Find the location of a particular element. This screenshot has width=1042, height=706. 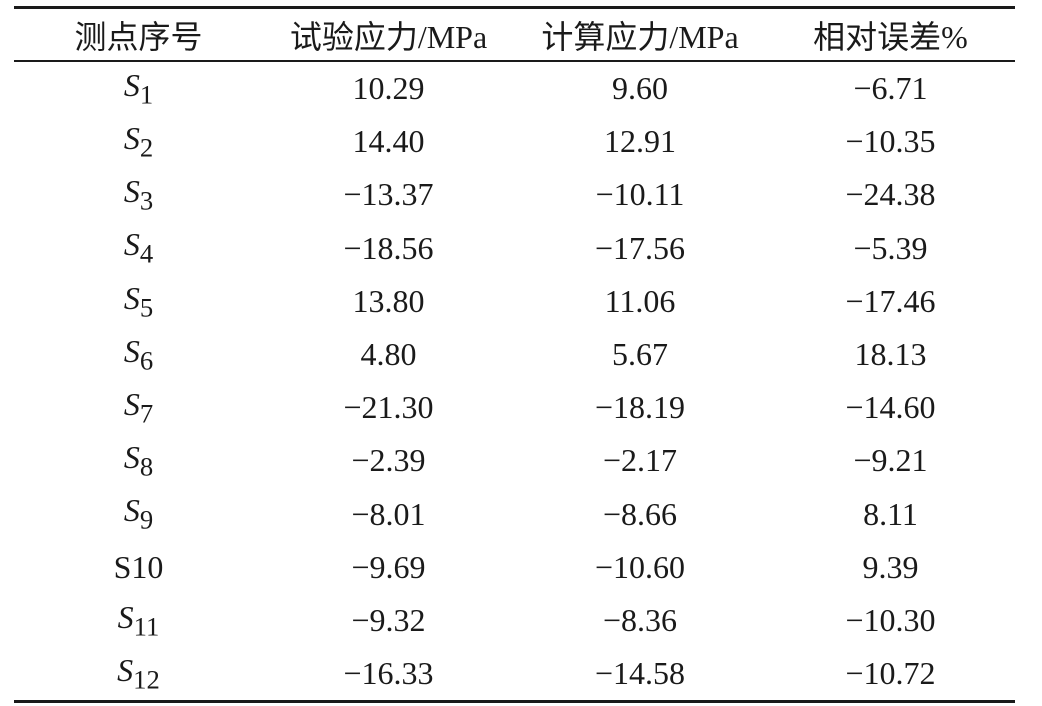

cell-relative-error: −14.60 is located at coordinates (890, 407).